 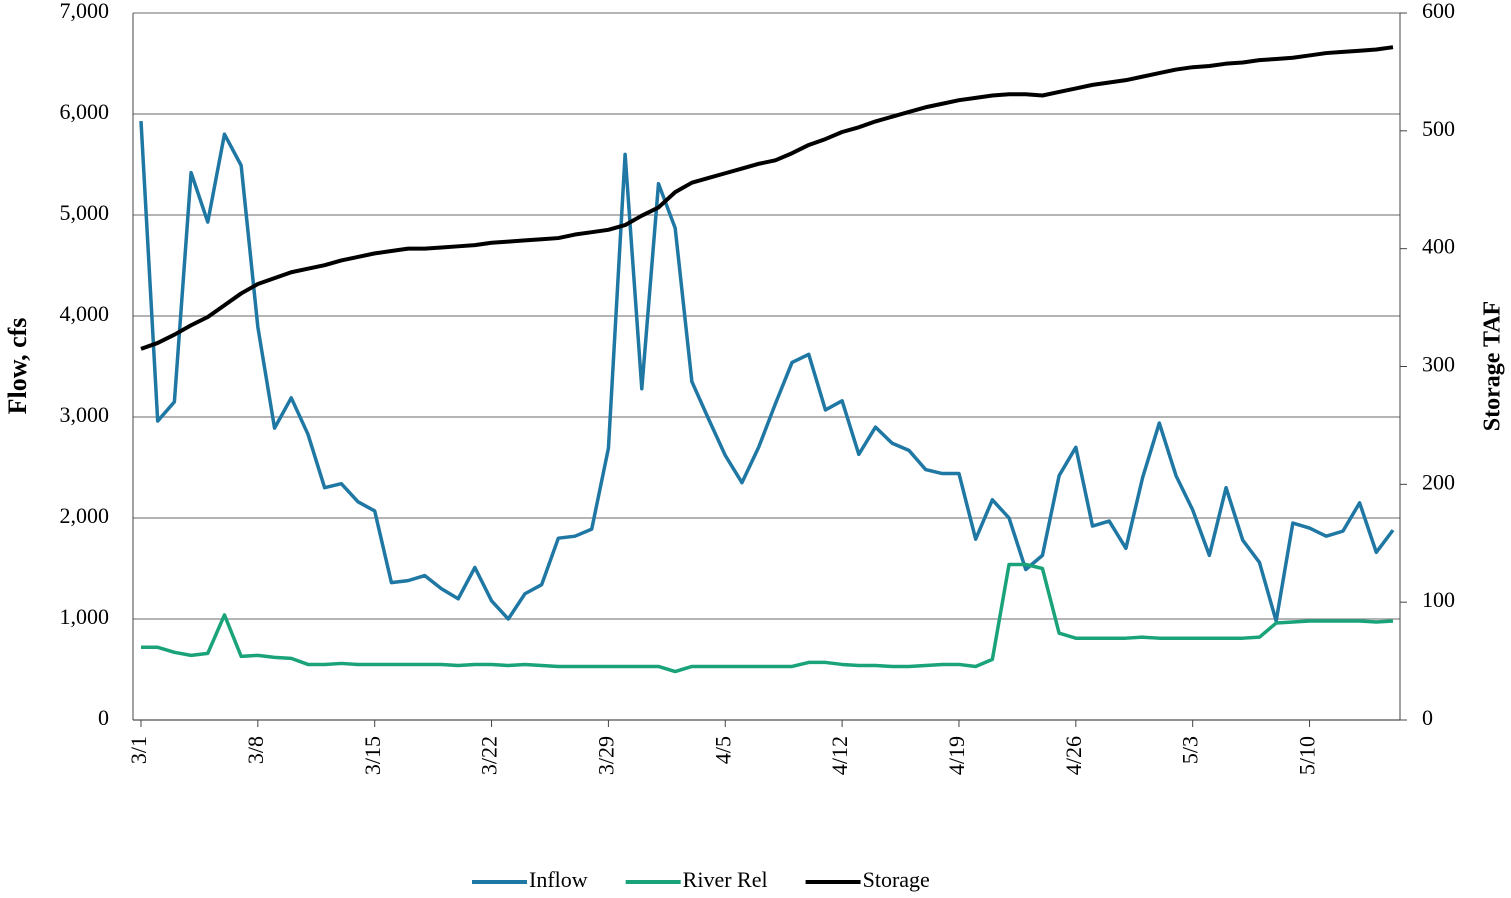 What do you see at coordinates (489, 755) in the screenshot?
I see `x-tick-label: 3/22` at bounding box center [489, 755].